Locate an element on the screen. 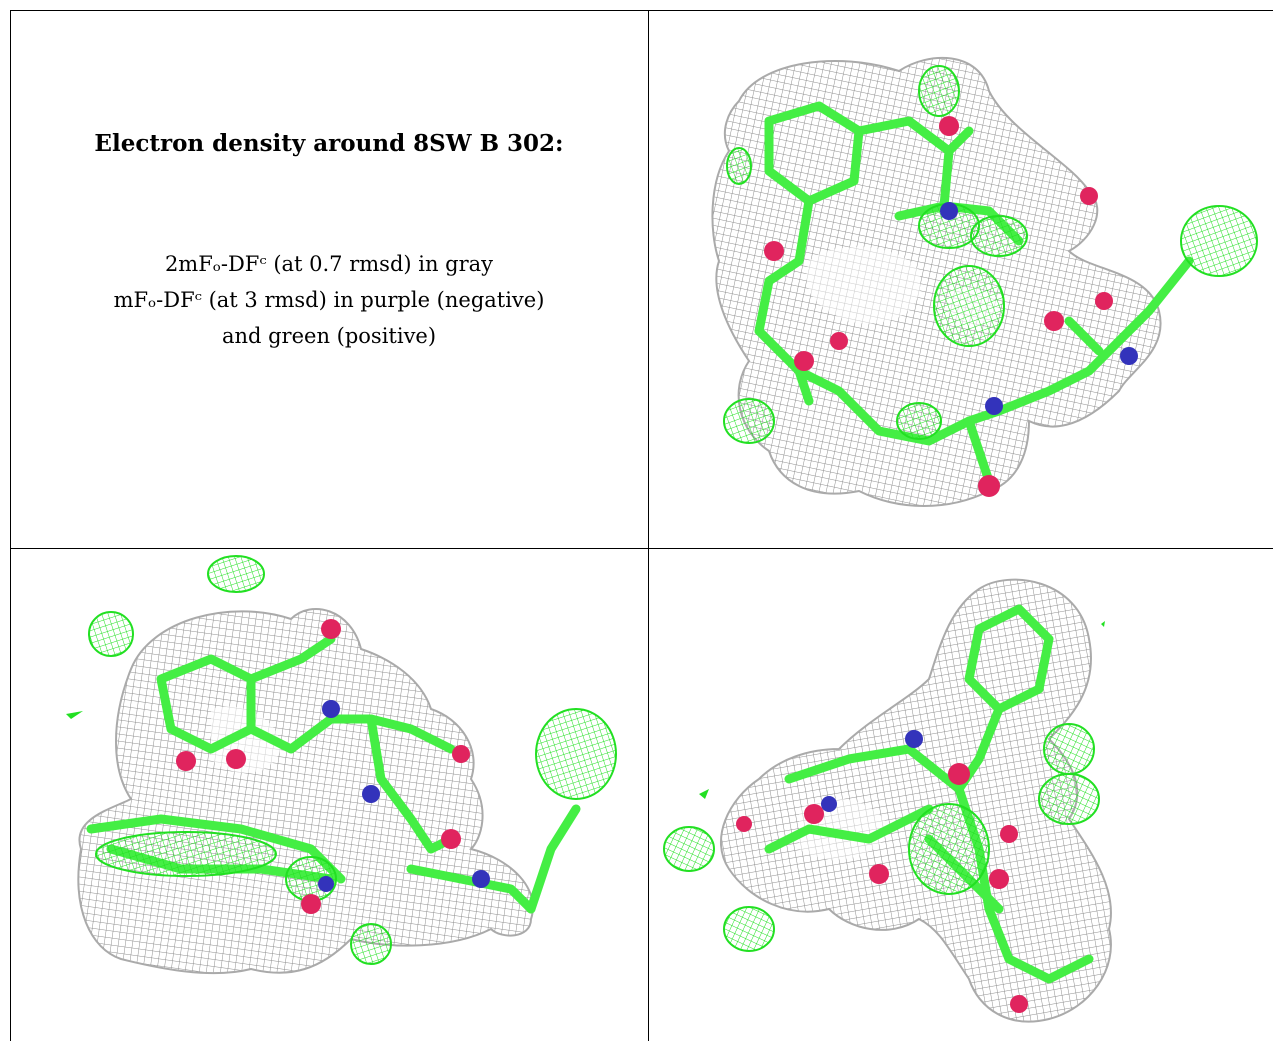 The height and width of the screenshot is (1041, 1273). table-left-border is located at coordinates (10, 525).